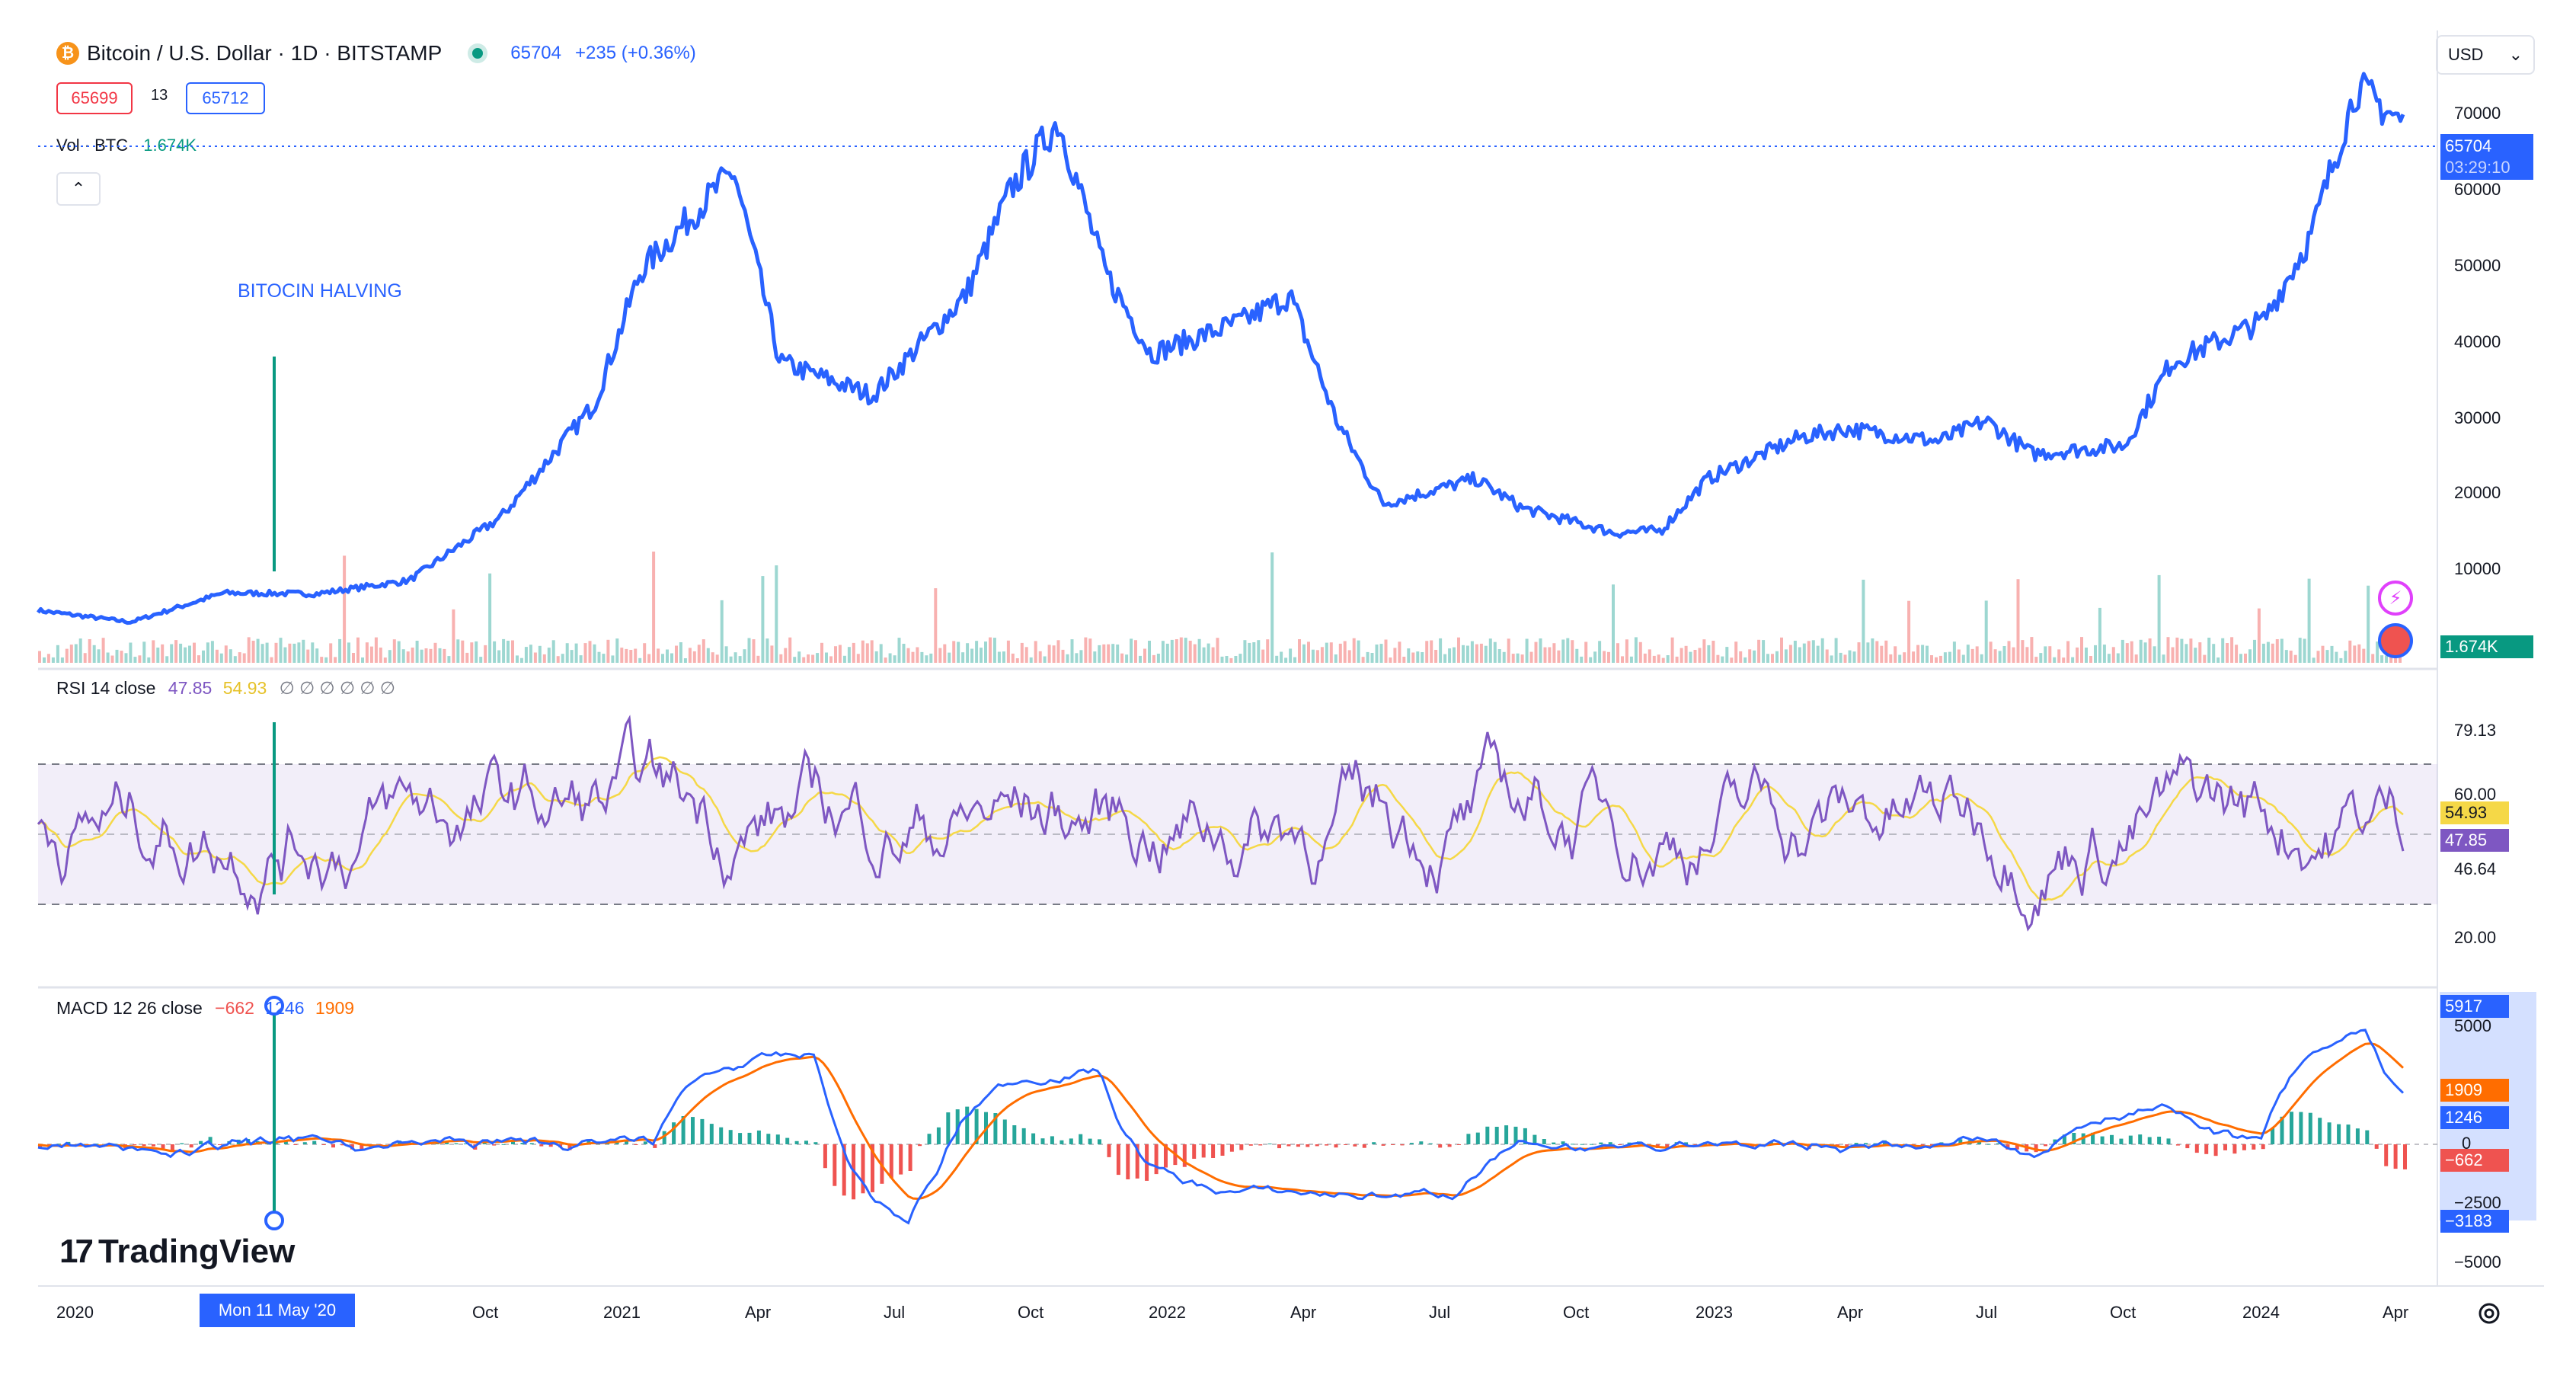 This screenshot has height=1382, width=2576. I want to click on macd-line, so click(1221, 1127).